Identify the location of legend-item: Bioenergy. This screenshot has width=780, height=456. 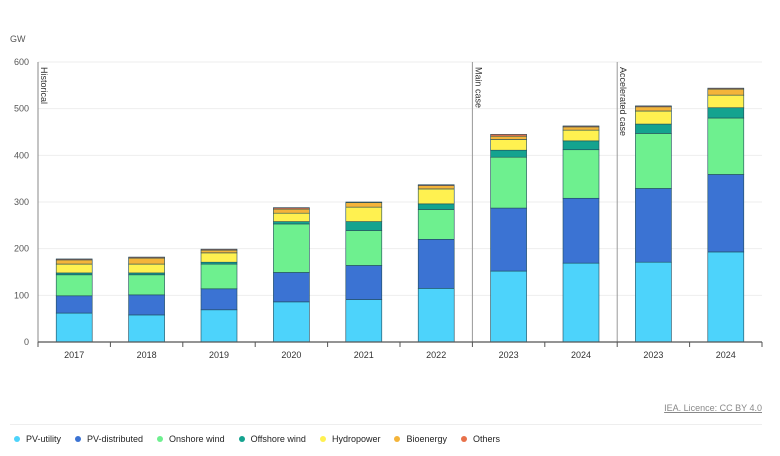
(420, 439).